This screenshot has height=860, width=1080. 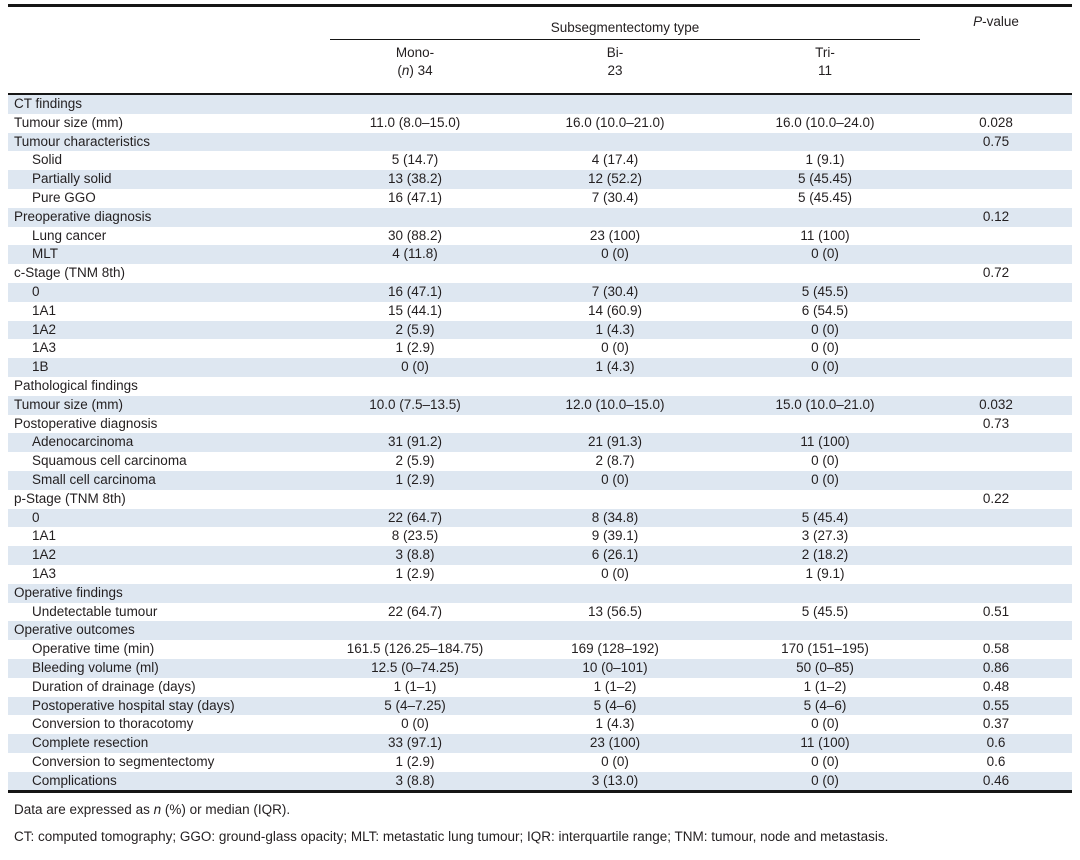 What do you see at coordinates (70, 273) in the screenshot?
I see `row-label: c-Stage (TNM 8th)` at bounding box center [70, 273].